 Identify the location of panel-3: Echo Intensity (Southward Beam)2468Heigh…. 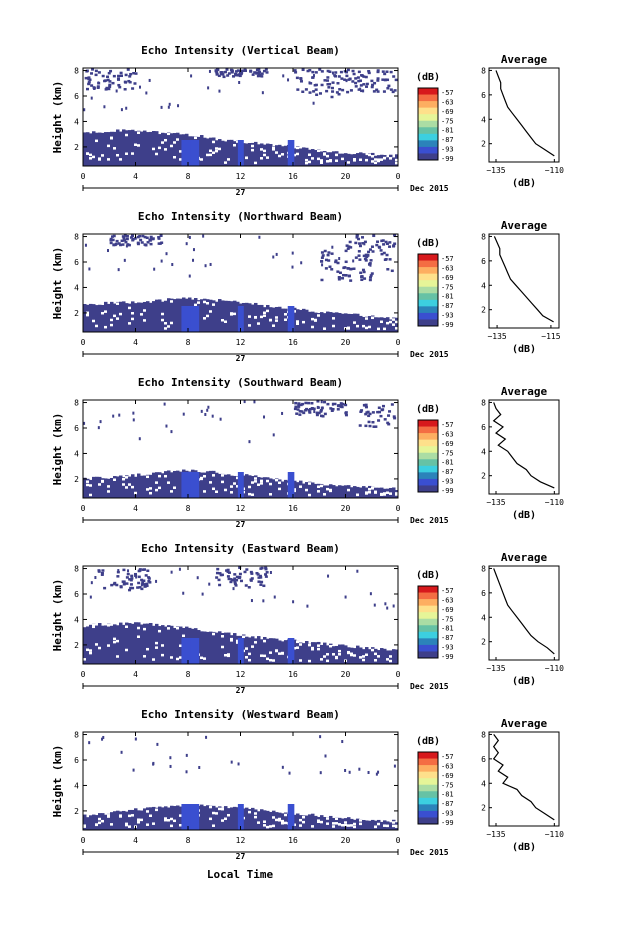
(307, 452).